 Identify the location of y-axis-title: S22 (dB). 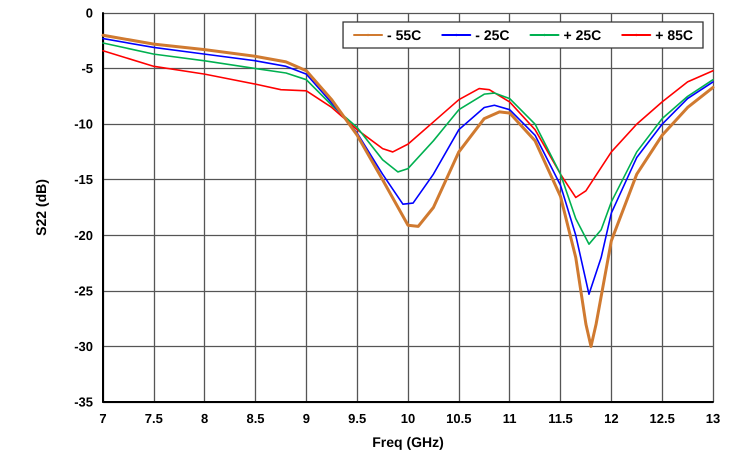
(41, 207).